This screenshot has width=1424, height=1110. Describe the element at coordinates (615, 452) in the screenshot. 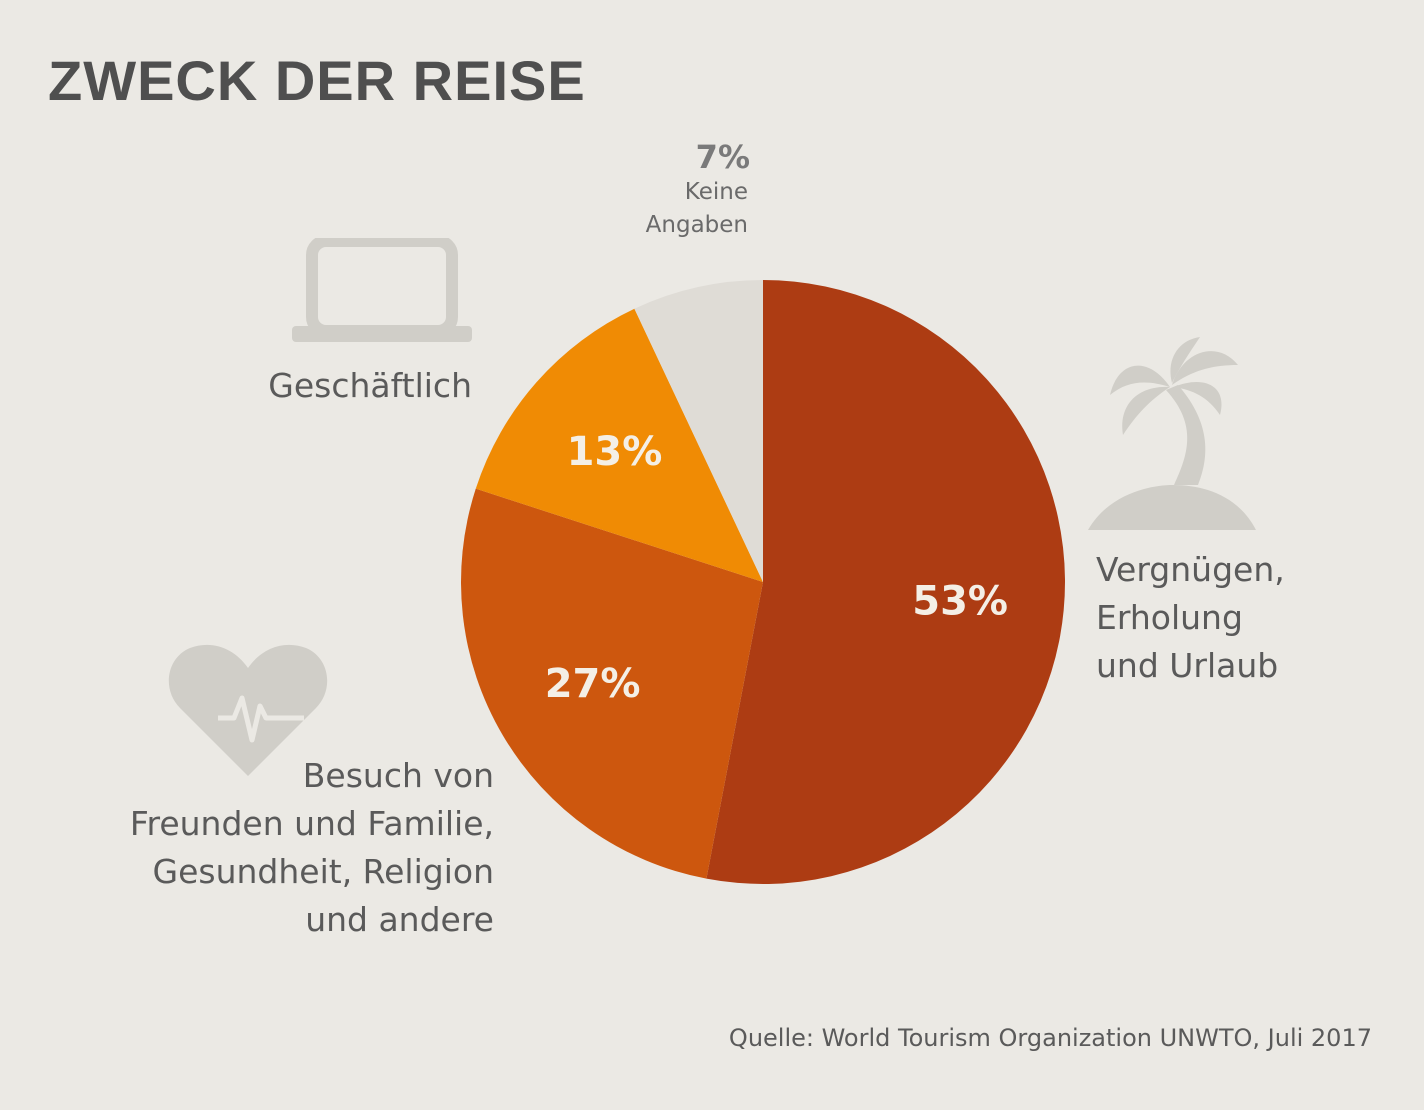

I see `slice-value-label: 13%` at that location.